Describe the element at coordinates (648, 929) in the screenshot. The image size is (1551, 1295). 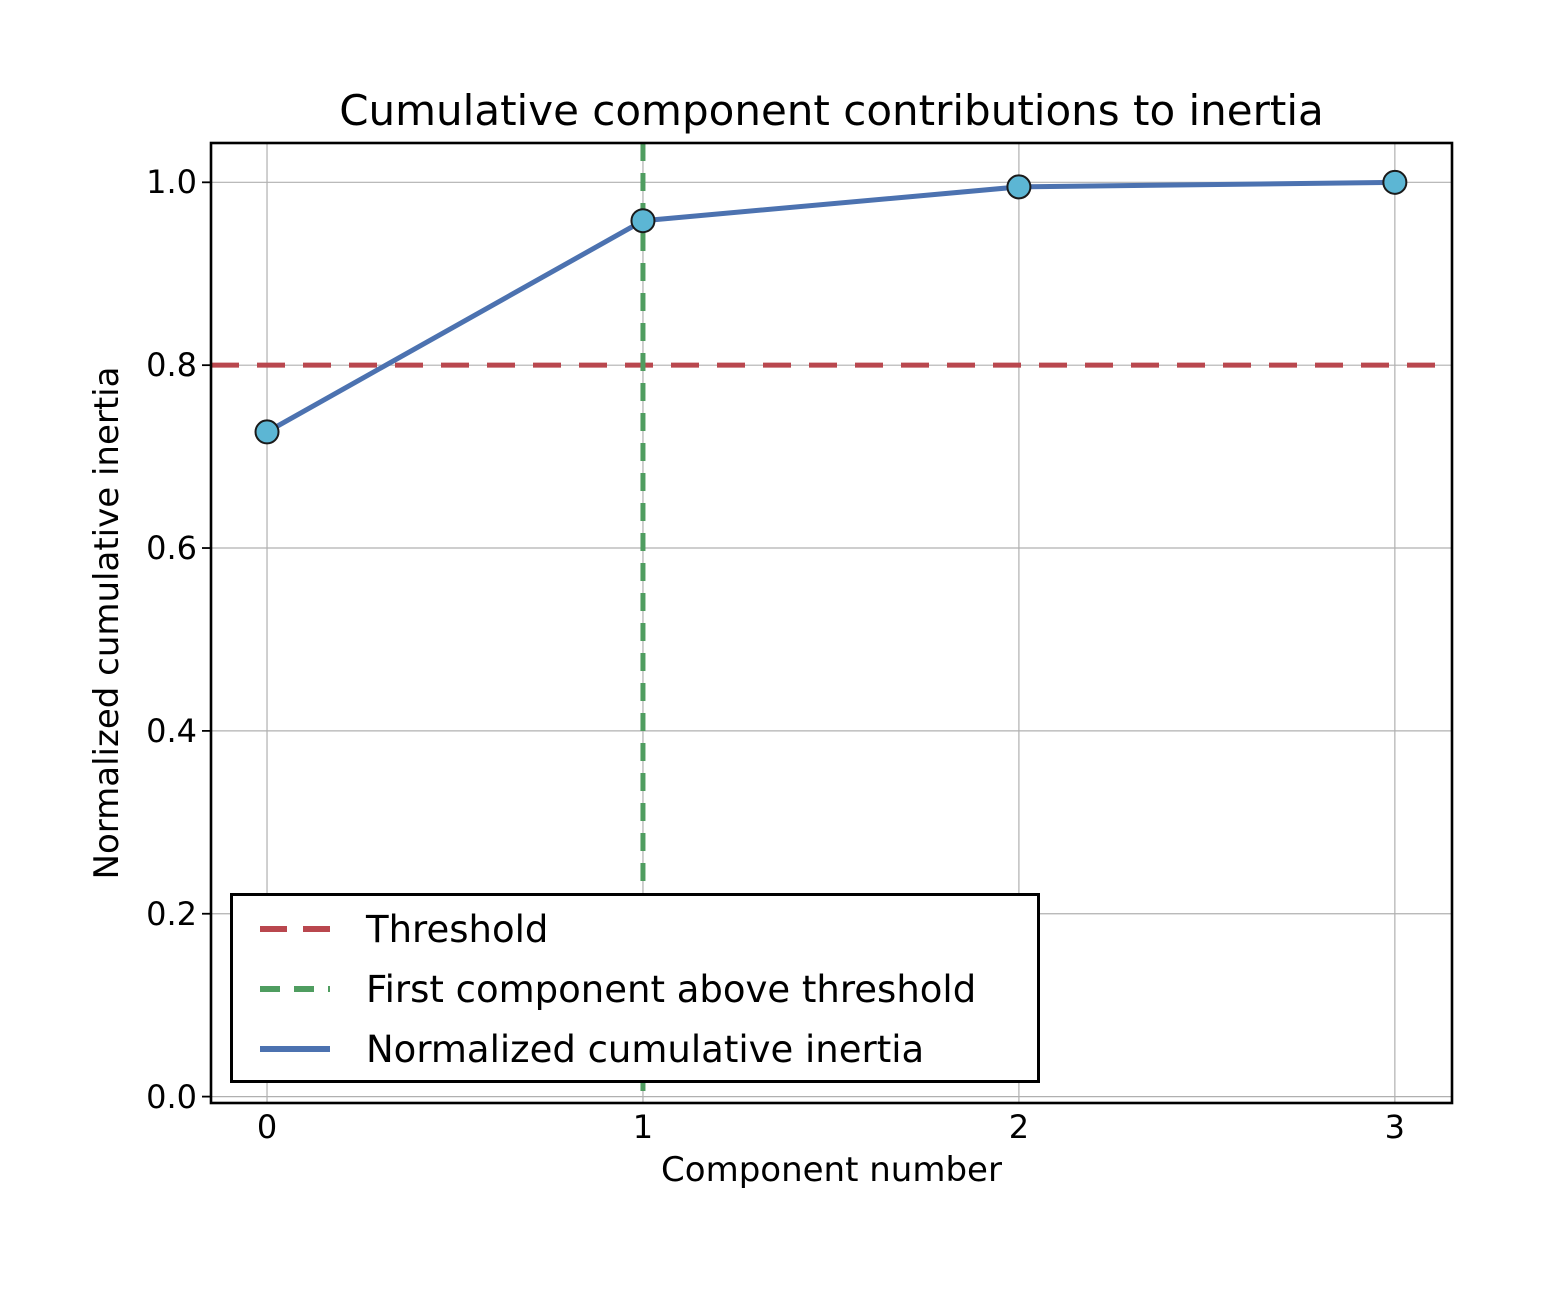
I see `legend-row: Threshold` at that location.